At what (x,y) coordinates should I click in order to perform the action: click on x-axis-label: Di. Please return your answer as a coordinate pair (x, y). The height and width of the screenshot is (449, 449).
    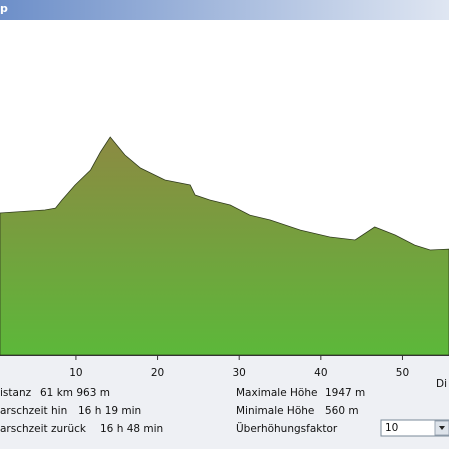
    Looking at the image, I should click on (441, 384).